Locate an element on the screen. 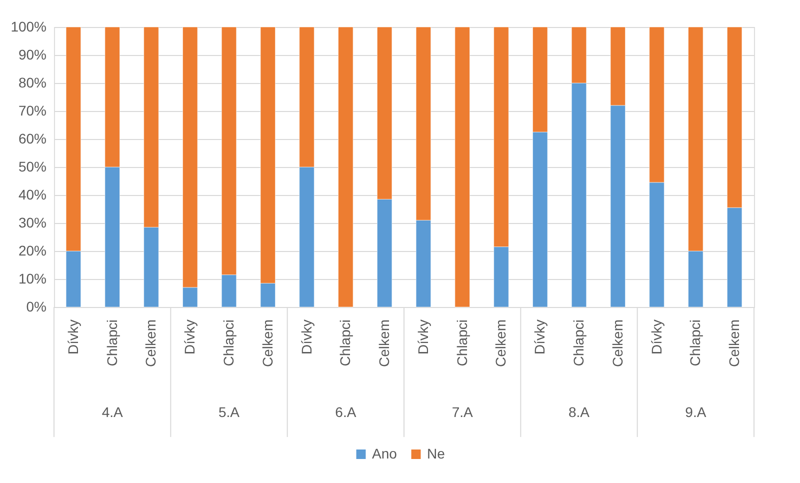 The width and height of the screenshot is (800, 483). text: 6.A is located at coordinates (346, 412).